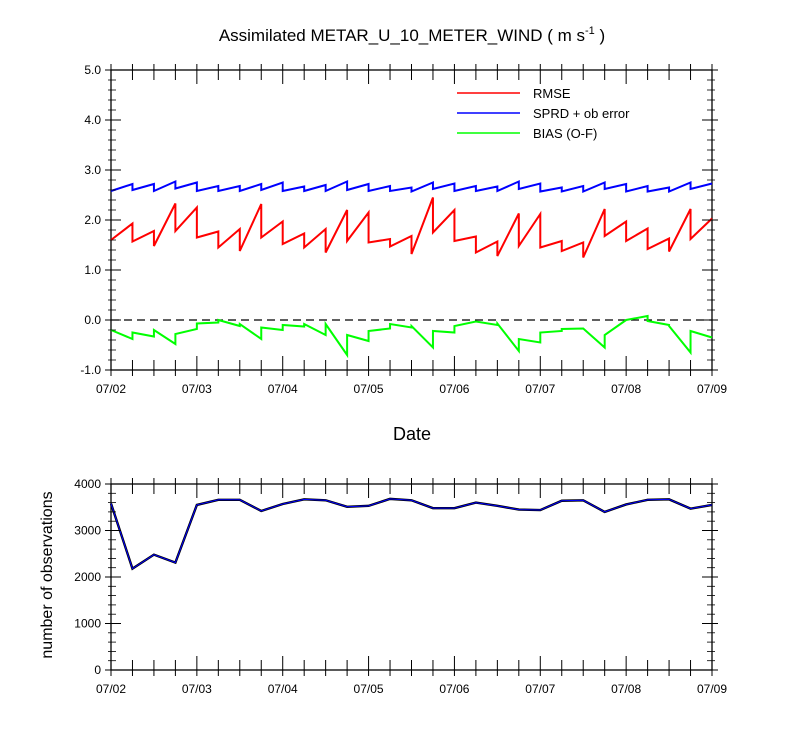 This screenshot has width=800, height=750. What do you see at coordinates (197, 389) in the screenshot?
I see `error-stats-x-tick-label: 07/03` at bounding box center [197, 389].